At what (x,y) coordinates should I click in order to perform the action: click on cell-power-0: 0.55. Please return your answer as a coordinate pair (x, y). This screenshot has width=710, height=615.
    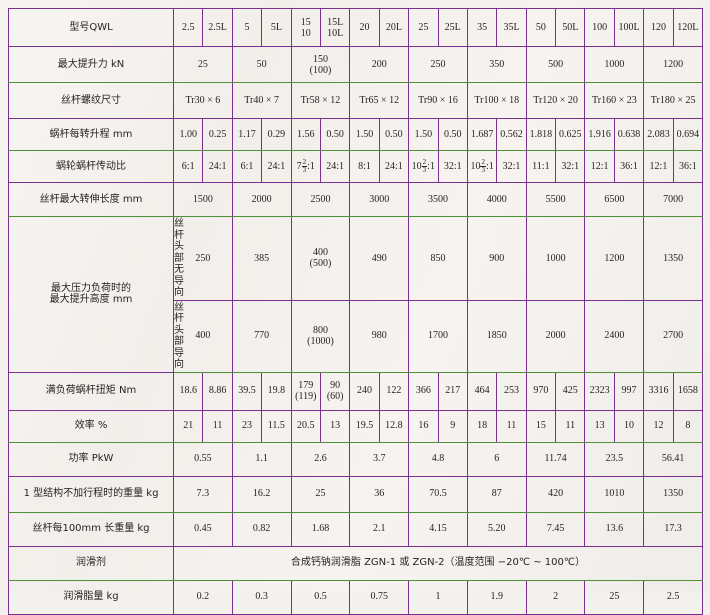
    Looking at the image, I should click on (203, 459).